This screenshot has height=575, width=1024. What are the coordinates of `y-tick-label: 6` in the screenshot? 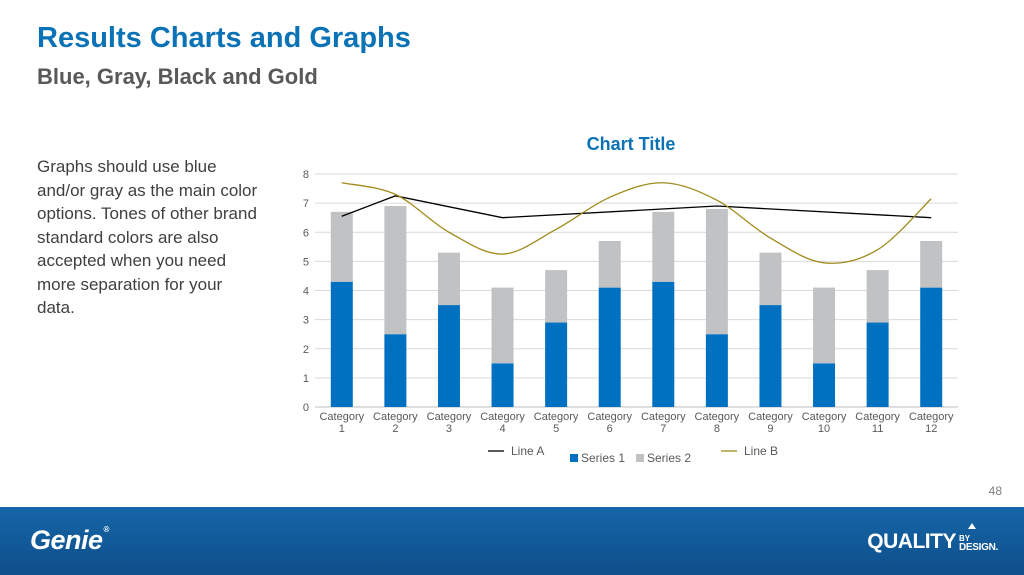 It's located at (306, 233).